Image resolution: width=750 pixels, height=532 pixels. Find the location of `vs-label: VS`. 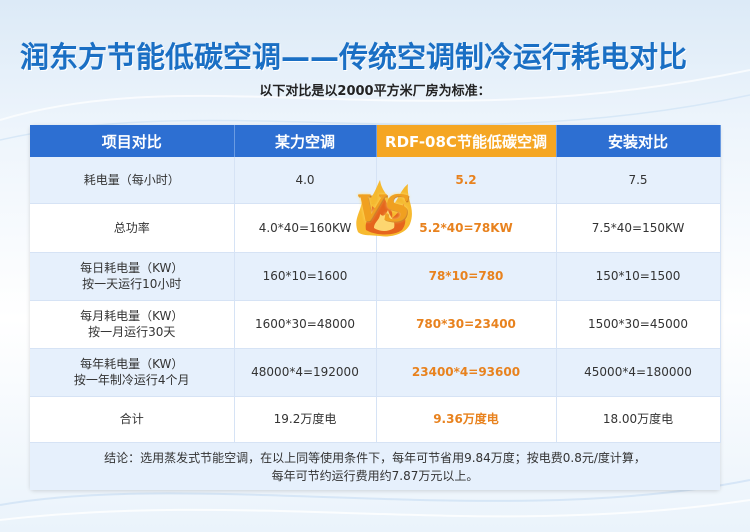

vs-label: VS is located at coordinates (383, 209).